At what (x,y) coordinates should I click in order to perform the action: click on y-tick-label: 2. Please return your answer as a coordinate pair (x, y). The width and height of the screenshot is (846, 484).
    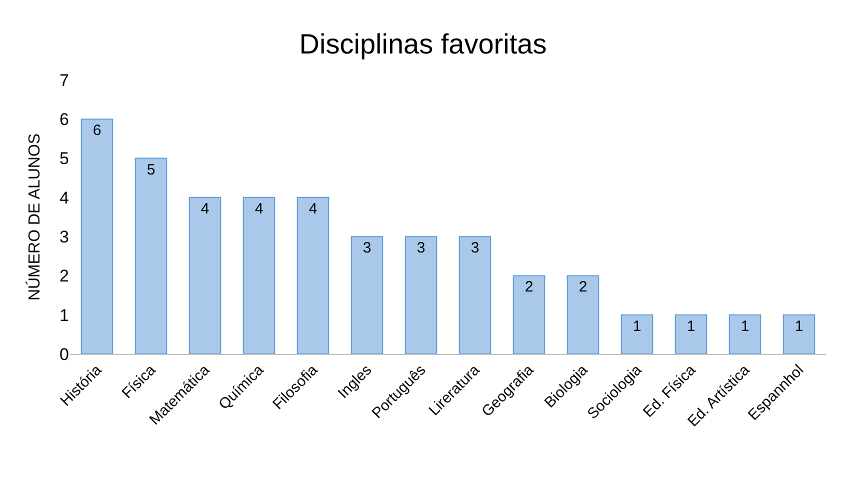
    Looking at the image, I should click on (64, 276).